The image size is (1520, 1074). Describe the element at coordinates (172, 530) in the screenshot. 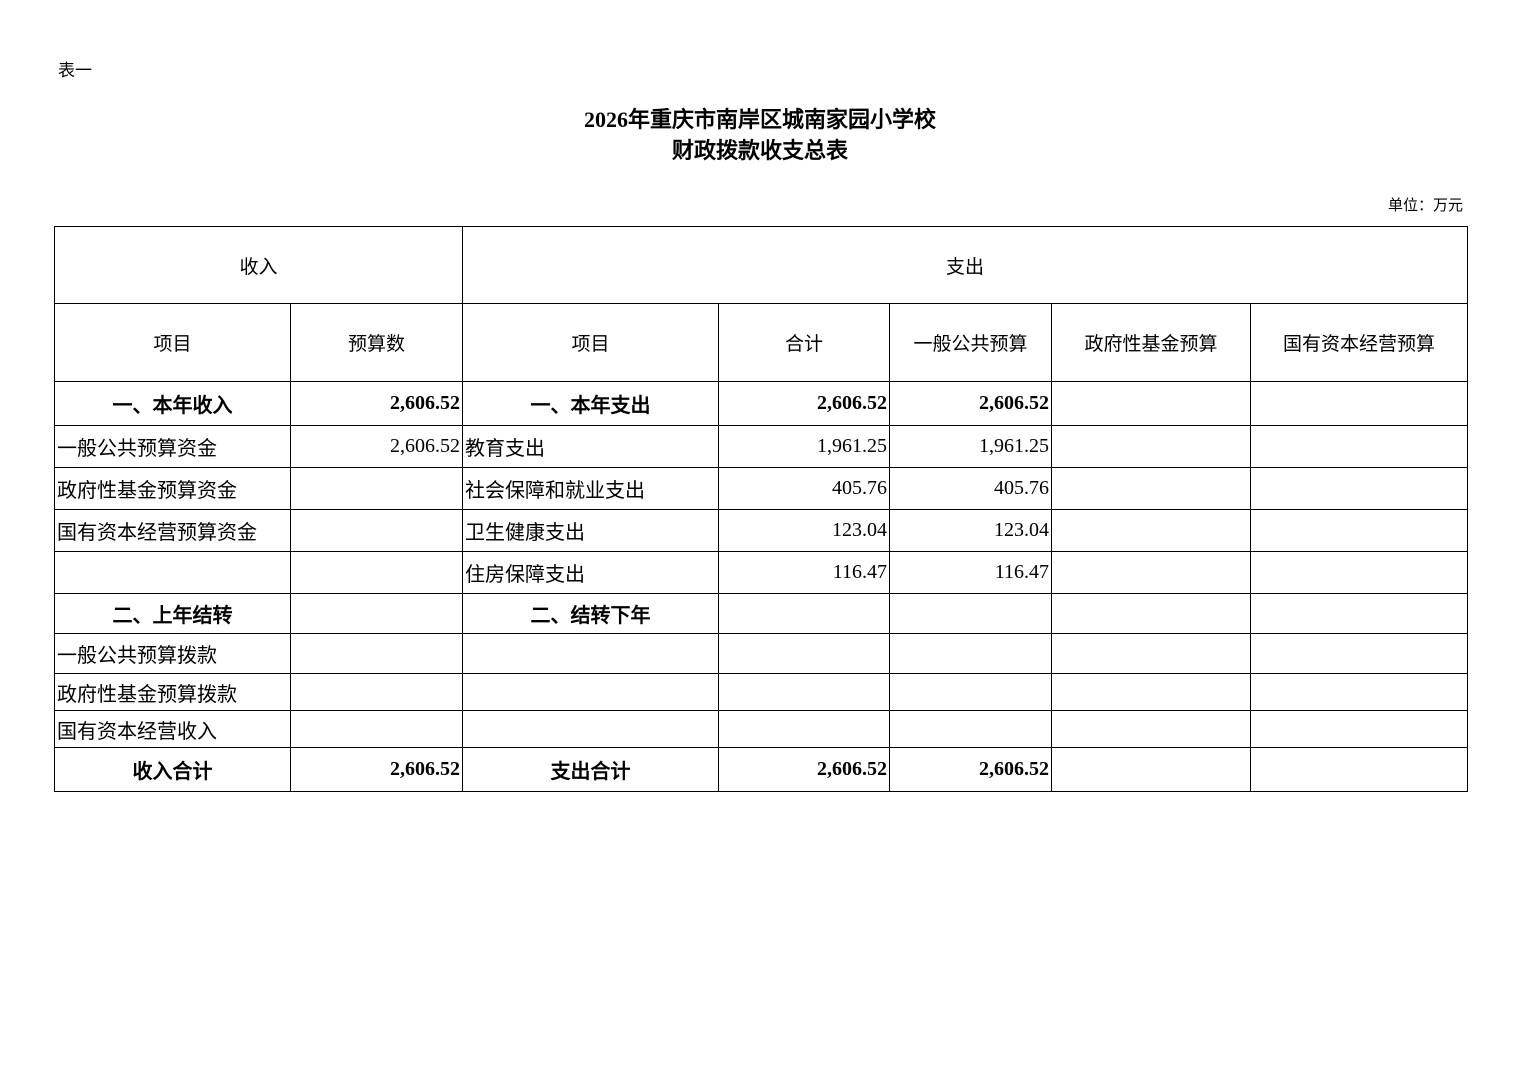

I see `cell-income-item: 国有资本经营预算资金` at that location.